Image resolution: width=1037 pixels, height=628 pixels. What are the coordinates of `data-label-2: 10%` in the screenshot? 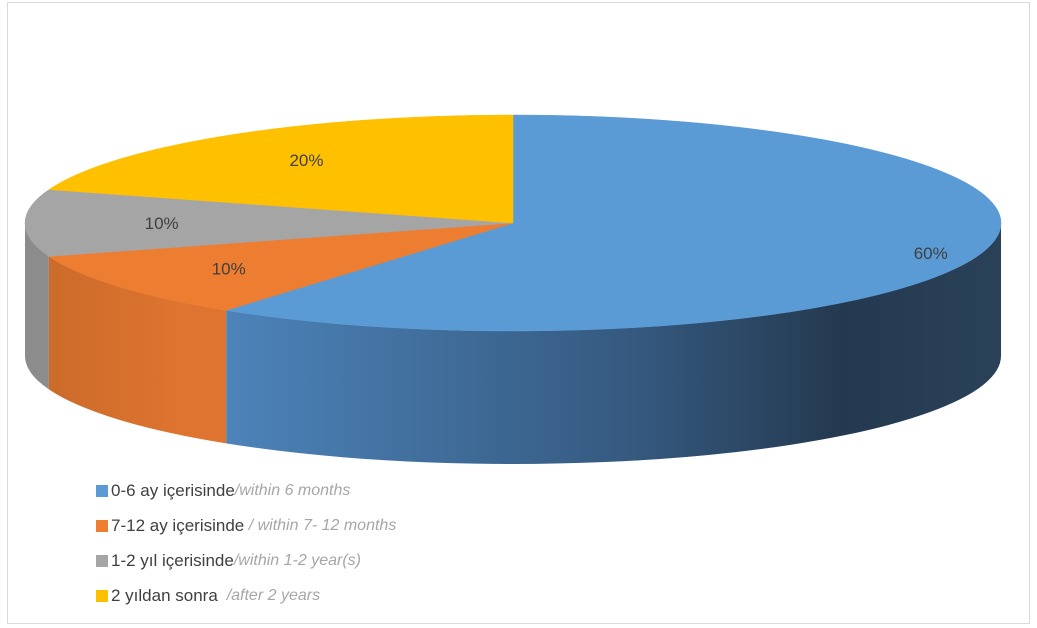 It's located at (162, 223).